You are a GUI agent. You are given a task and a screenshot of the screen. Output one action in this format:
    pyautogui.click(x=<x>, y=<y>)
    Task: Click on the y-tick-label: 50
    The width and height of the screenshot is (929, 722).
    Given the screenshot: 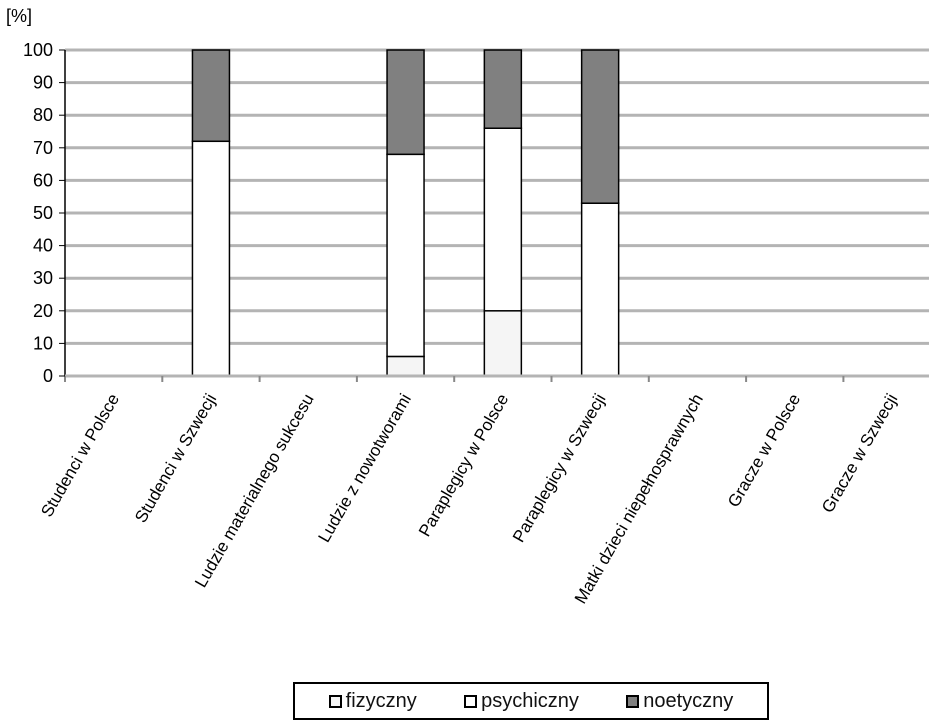 What is the action you would take?
    pyautogui.click(x=43, y=213)
    